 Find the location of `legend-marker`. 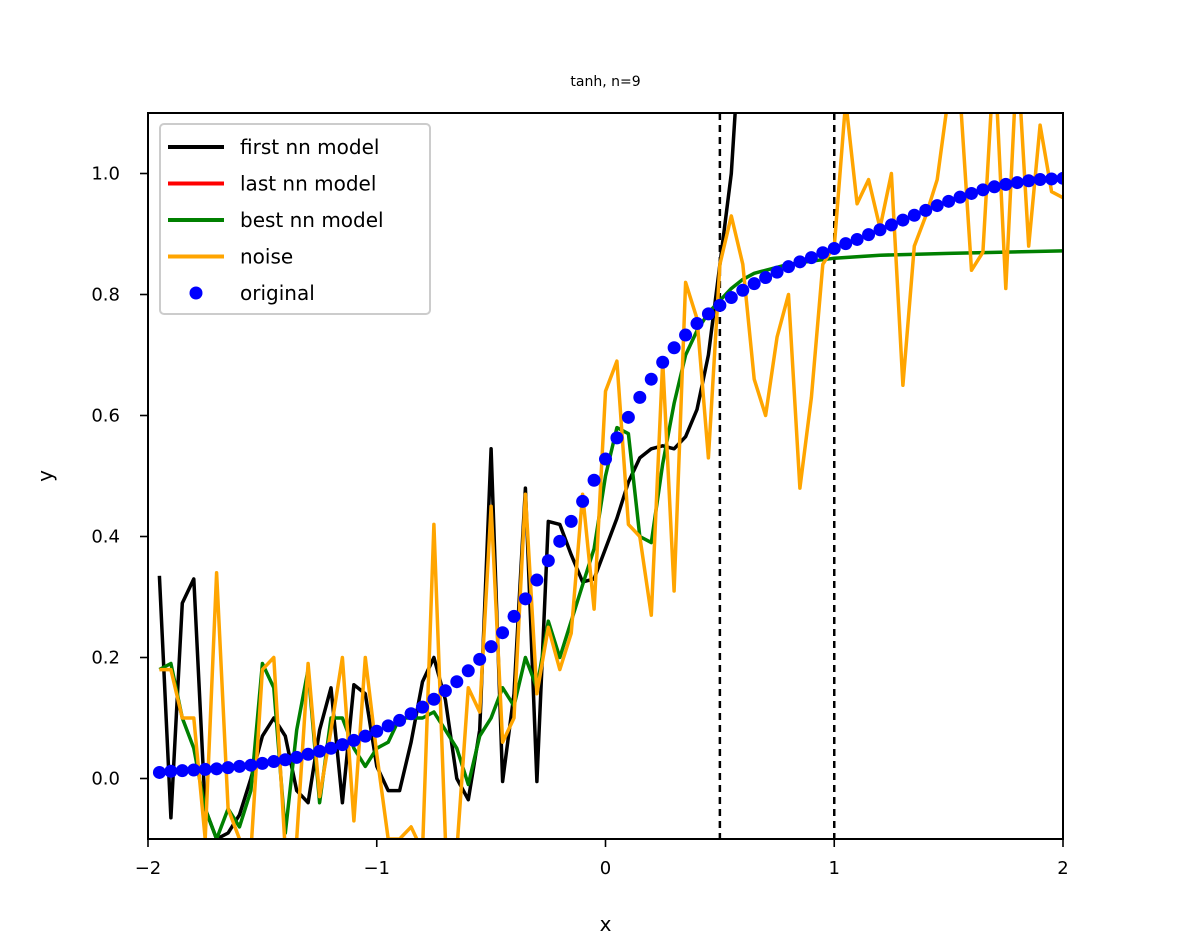

legend-marker is located at coordinates (196, 293).